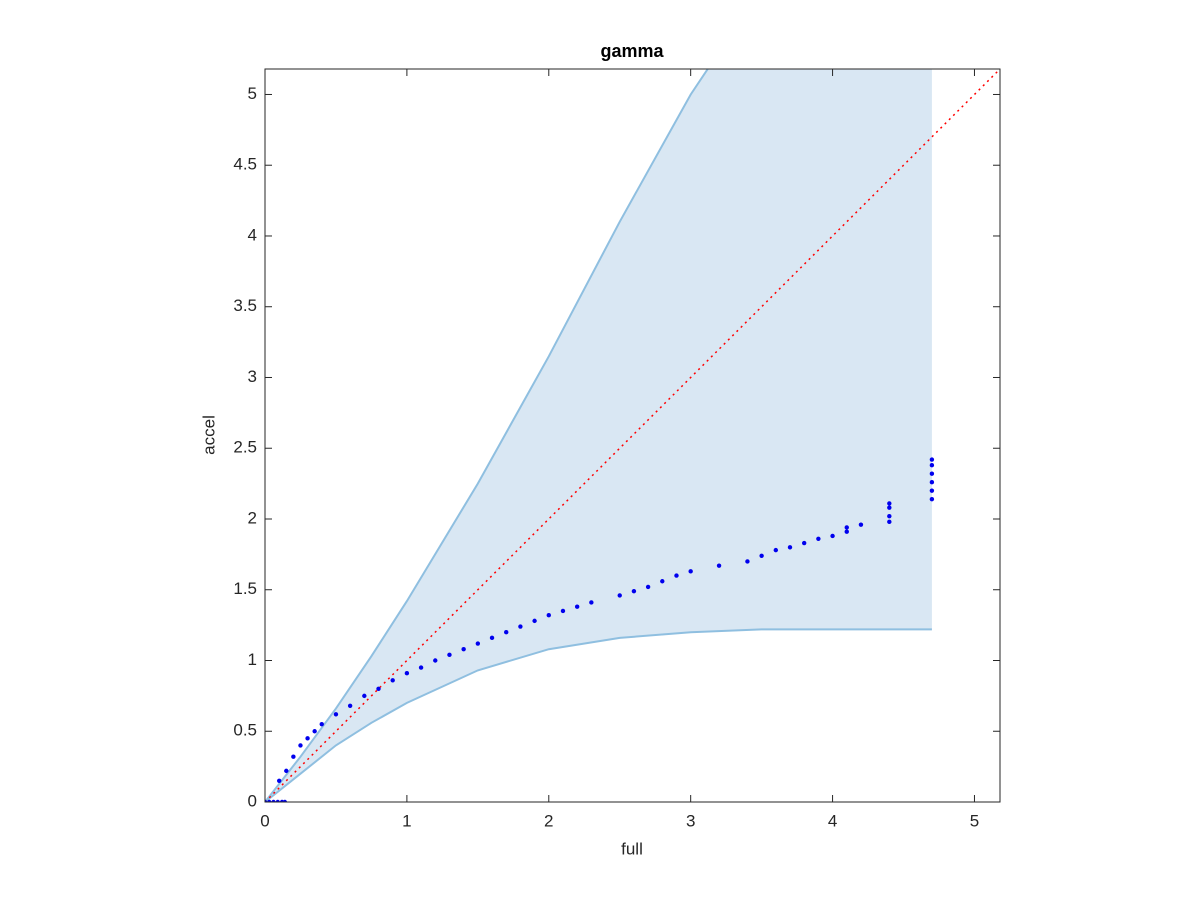 The height and width of the screenshot is (905, 1200). I want to click on x-tick-label: 3, so click(690, 820).